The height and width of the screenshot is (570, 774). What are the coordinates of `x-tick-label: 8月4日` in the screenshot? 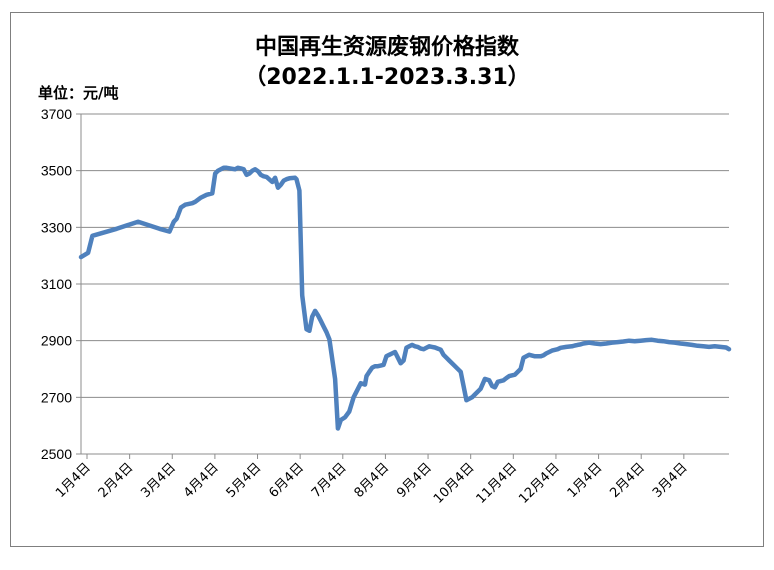 It's located at (372, 480).